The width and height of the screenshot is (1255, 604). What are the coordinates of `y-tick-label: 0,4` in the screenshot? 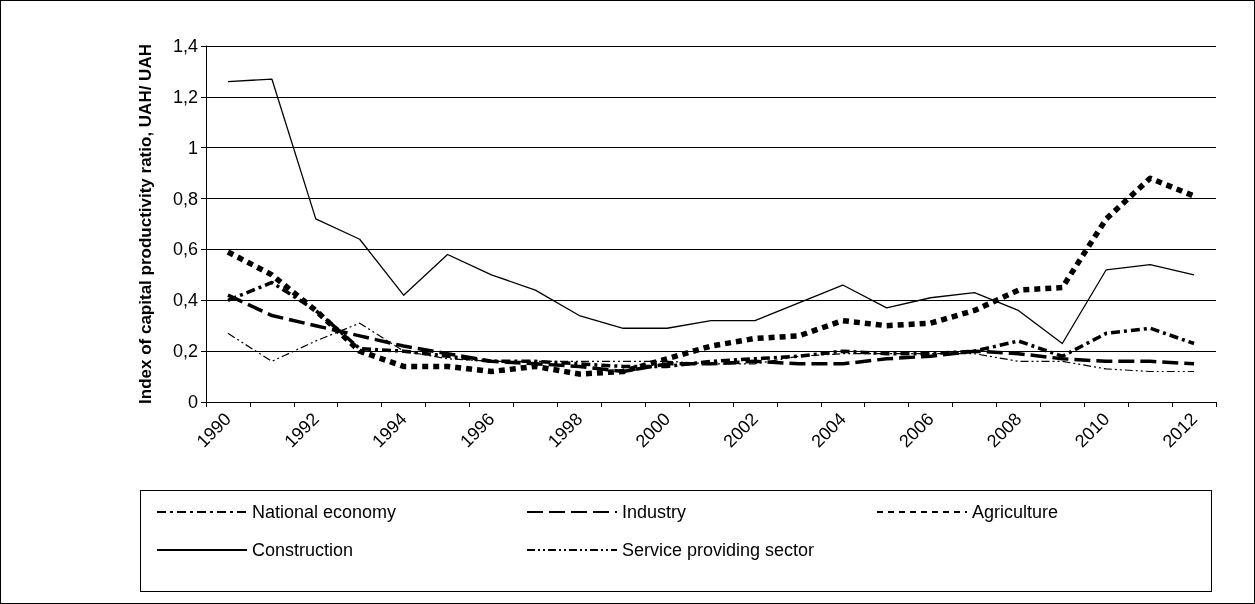 It's located at (185, 300).